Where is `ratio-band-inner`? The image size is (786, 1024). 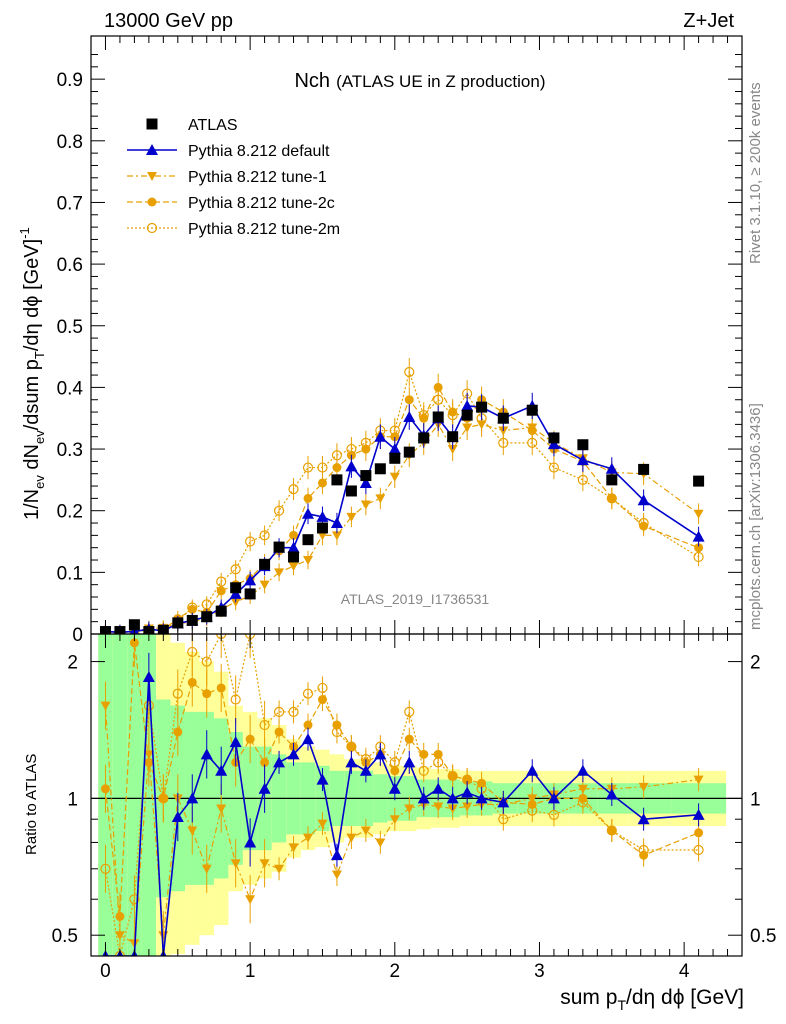 ratio-band-inner is located at coordinates (149, 795).